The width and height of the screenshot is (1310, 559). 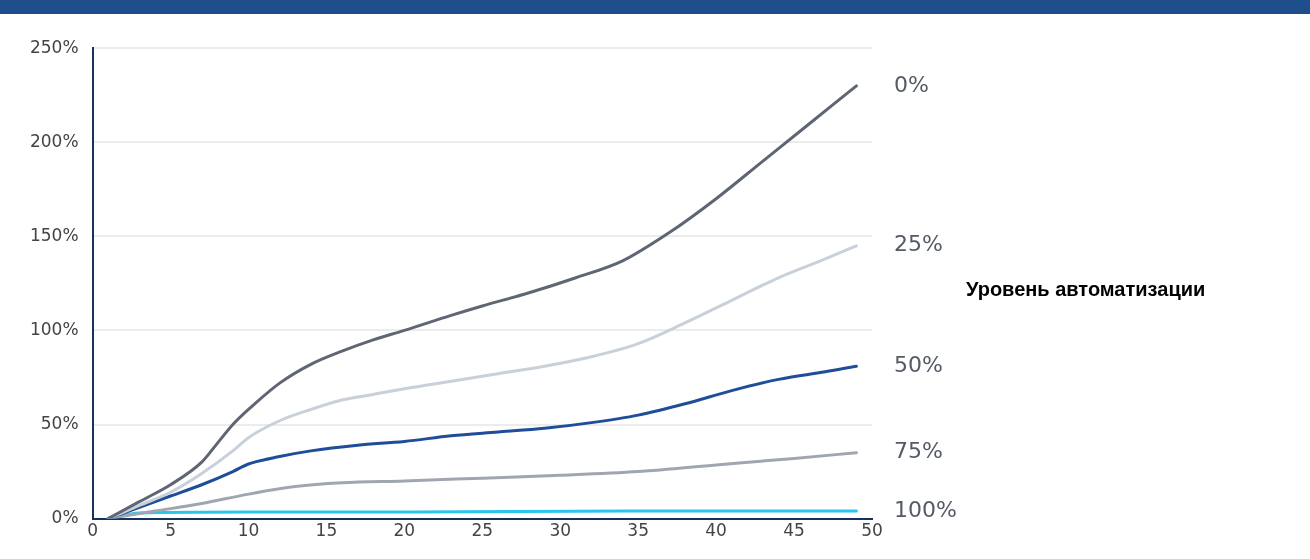 What do you see at coordinates (918, 364) in the screenshot?
I see `series-label: 50%` at bounding box center [918, 364].